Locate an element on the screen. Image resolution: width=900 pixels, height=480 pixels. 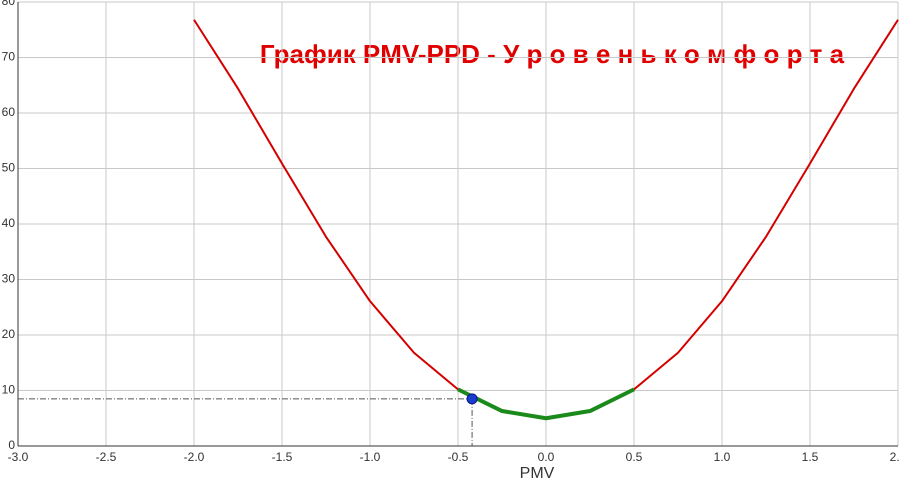
x-tick-label: 1.0 is located at coordinates (722, 457).